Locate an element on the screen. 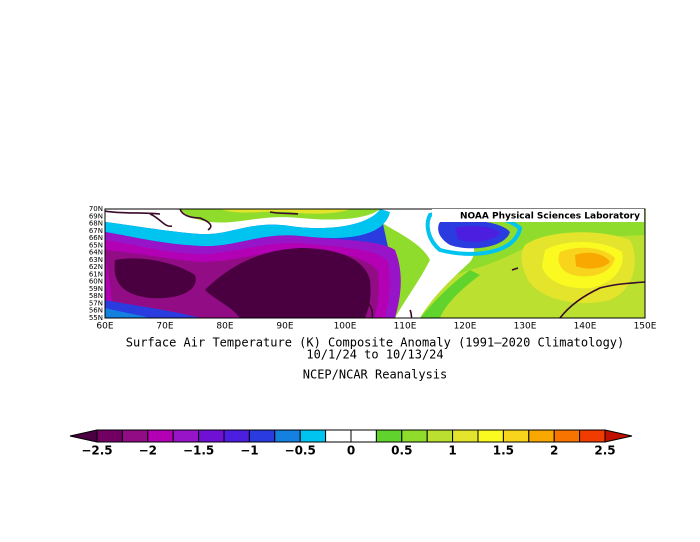  colorbar-label: 1 is located at coordinates (452, 451).